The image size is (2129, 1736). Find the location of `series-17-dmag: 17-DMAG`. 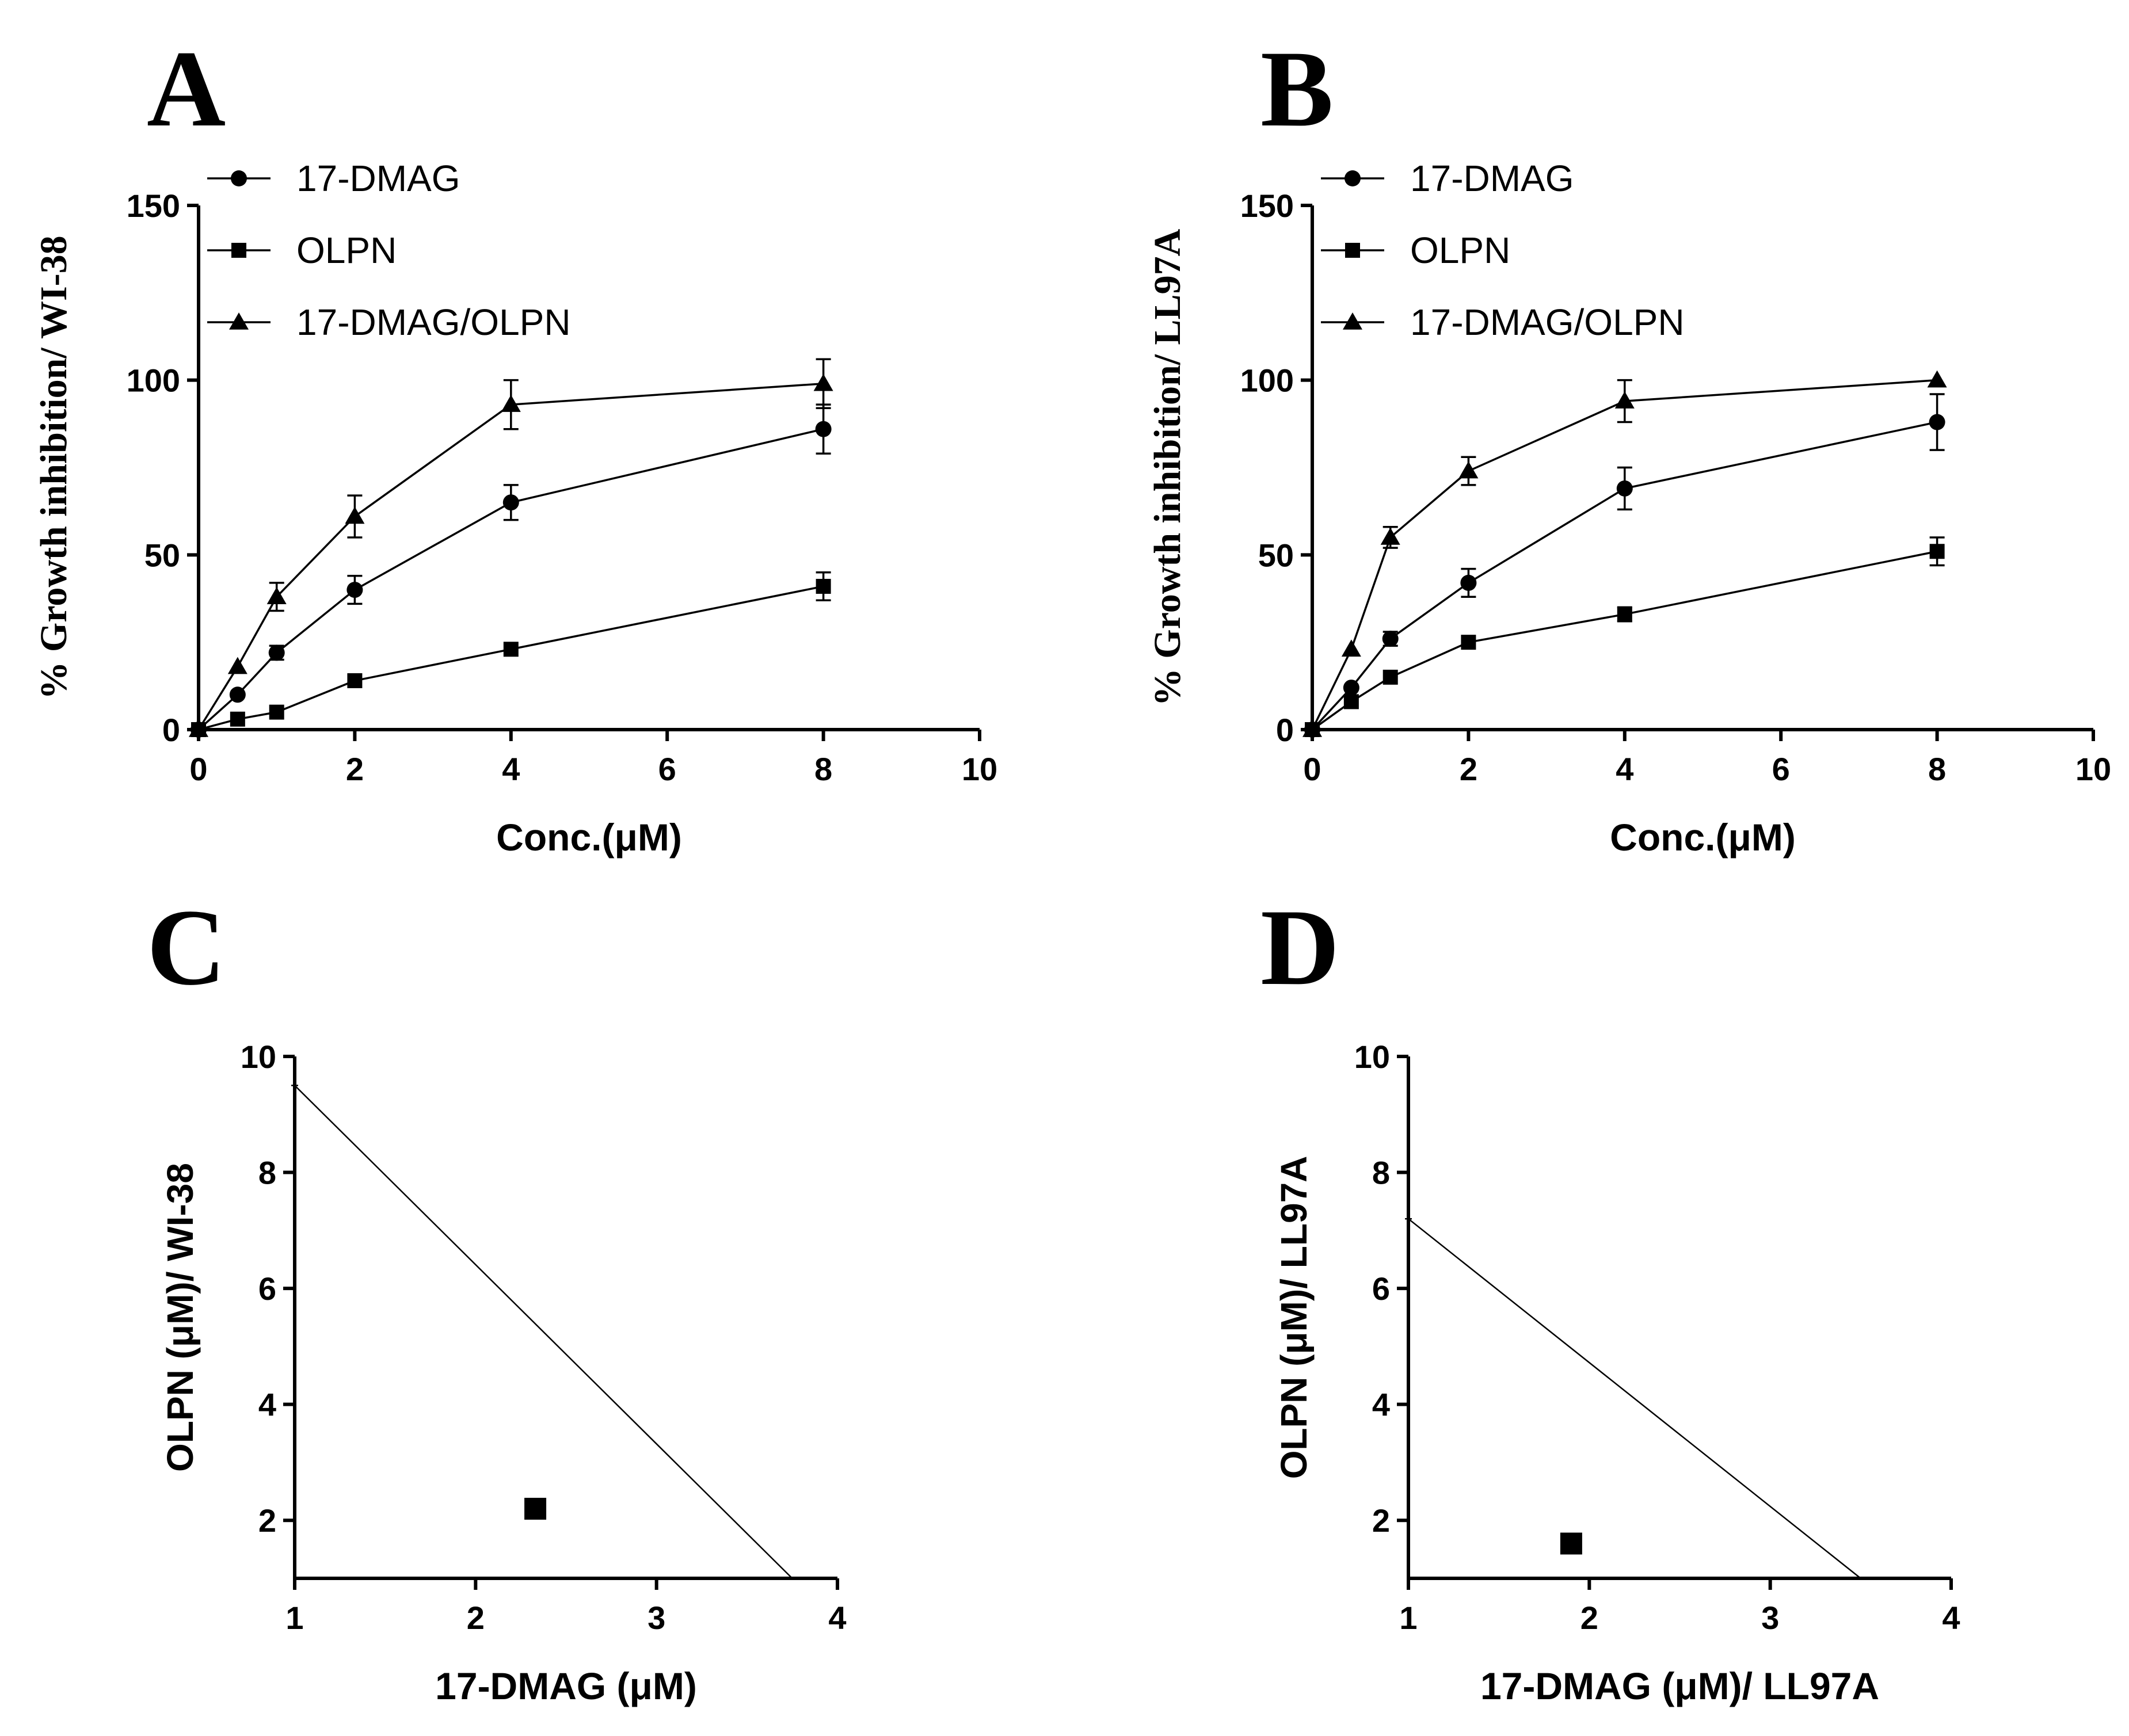

series-17-dmag: 17-DMAG is located at coordinates (1624, 448).